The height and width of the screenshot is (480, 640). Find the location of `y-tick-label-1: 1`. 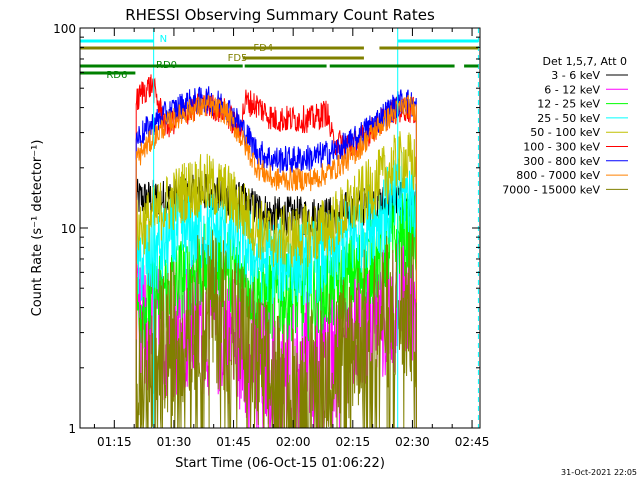

y-tick-label-1: 1 is located at coordinates (72, 429).